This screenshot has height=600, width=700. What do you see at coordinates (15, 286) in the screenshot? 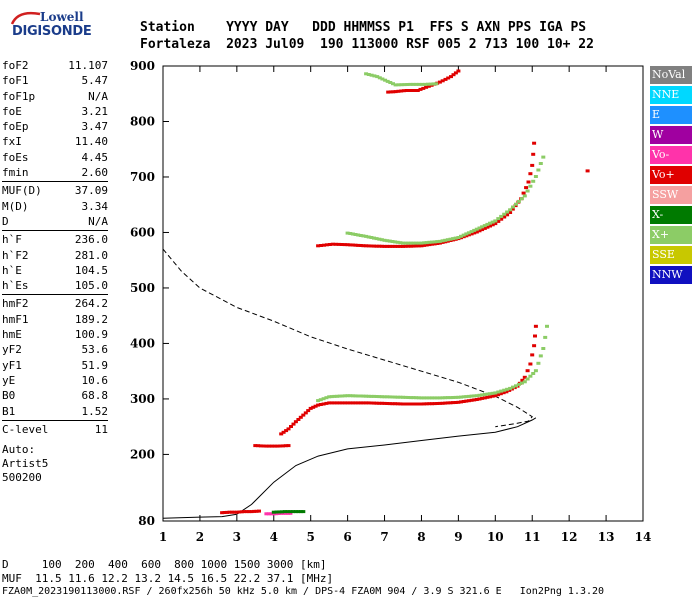
I see `param-name: h`Es` at bounding box center [15, 286].